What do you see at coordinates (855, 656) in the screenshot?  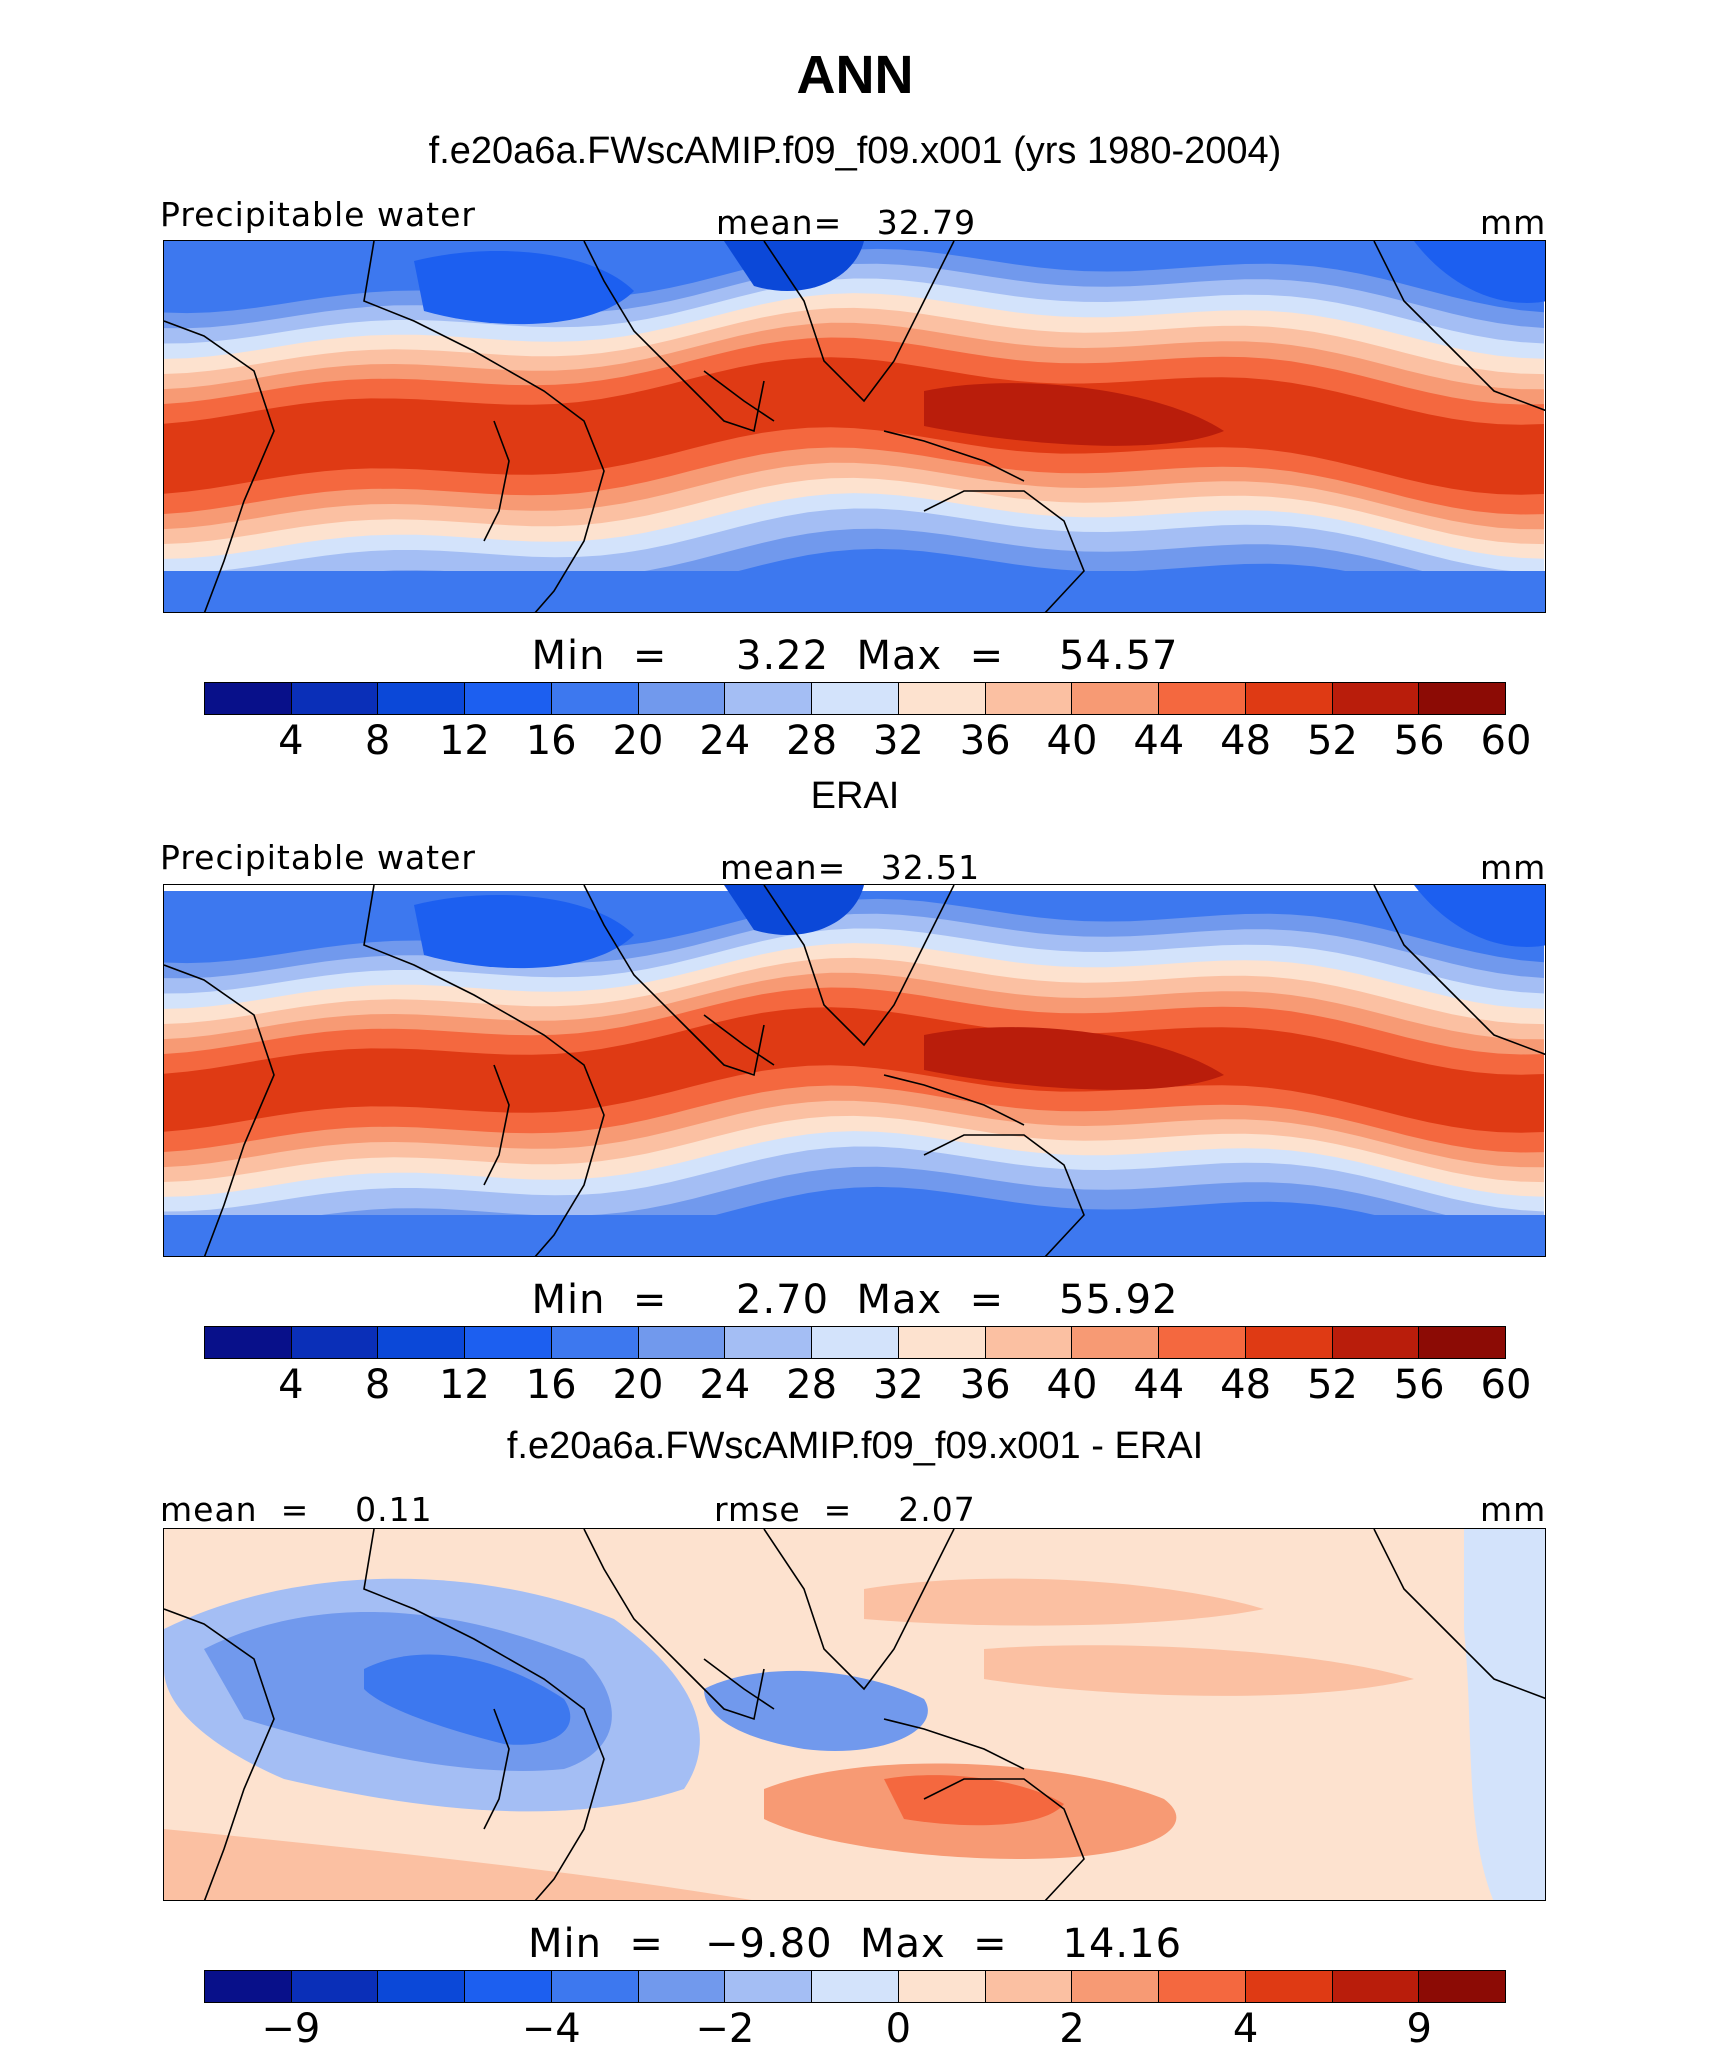 I see `panel-1-stats: Min = 3.22 Max = 54.57` at bounding box center [855, 656].